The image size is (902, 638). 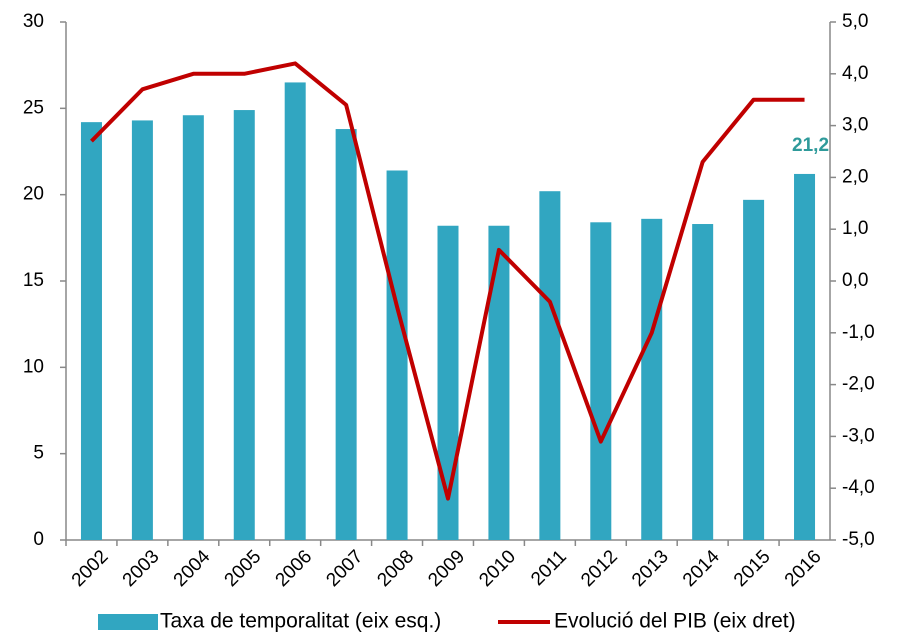 What do you see at coordinates (855, 125) in the screenshot?
I see `y2-tick-label: 3,0` at bounding box center [855, 125].